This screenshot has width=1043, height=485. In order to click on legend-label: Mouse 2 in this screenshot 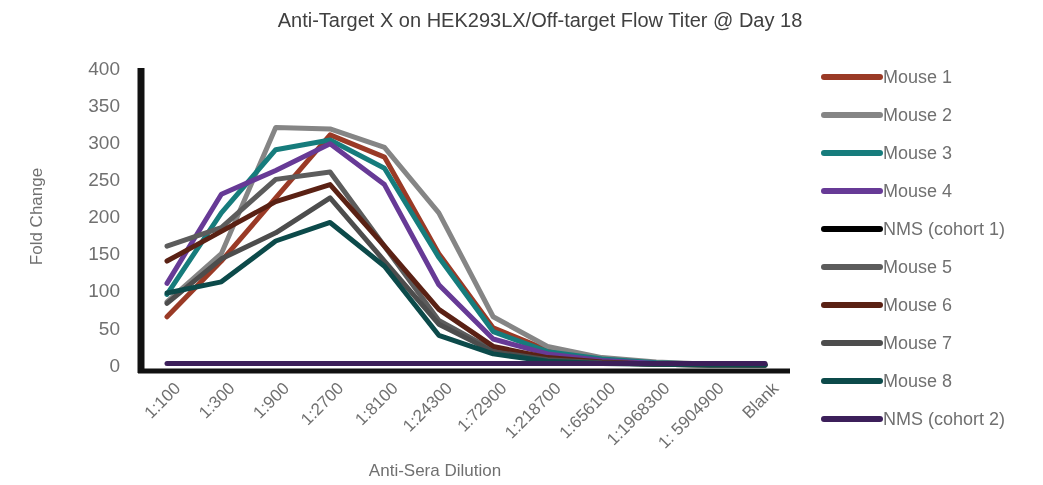, I will do `click(918, 115)`.